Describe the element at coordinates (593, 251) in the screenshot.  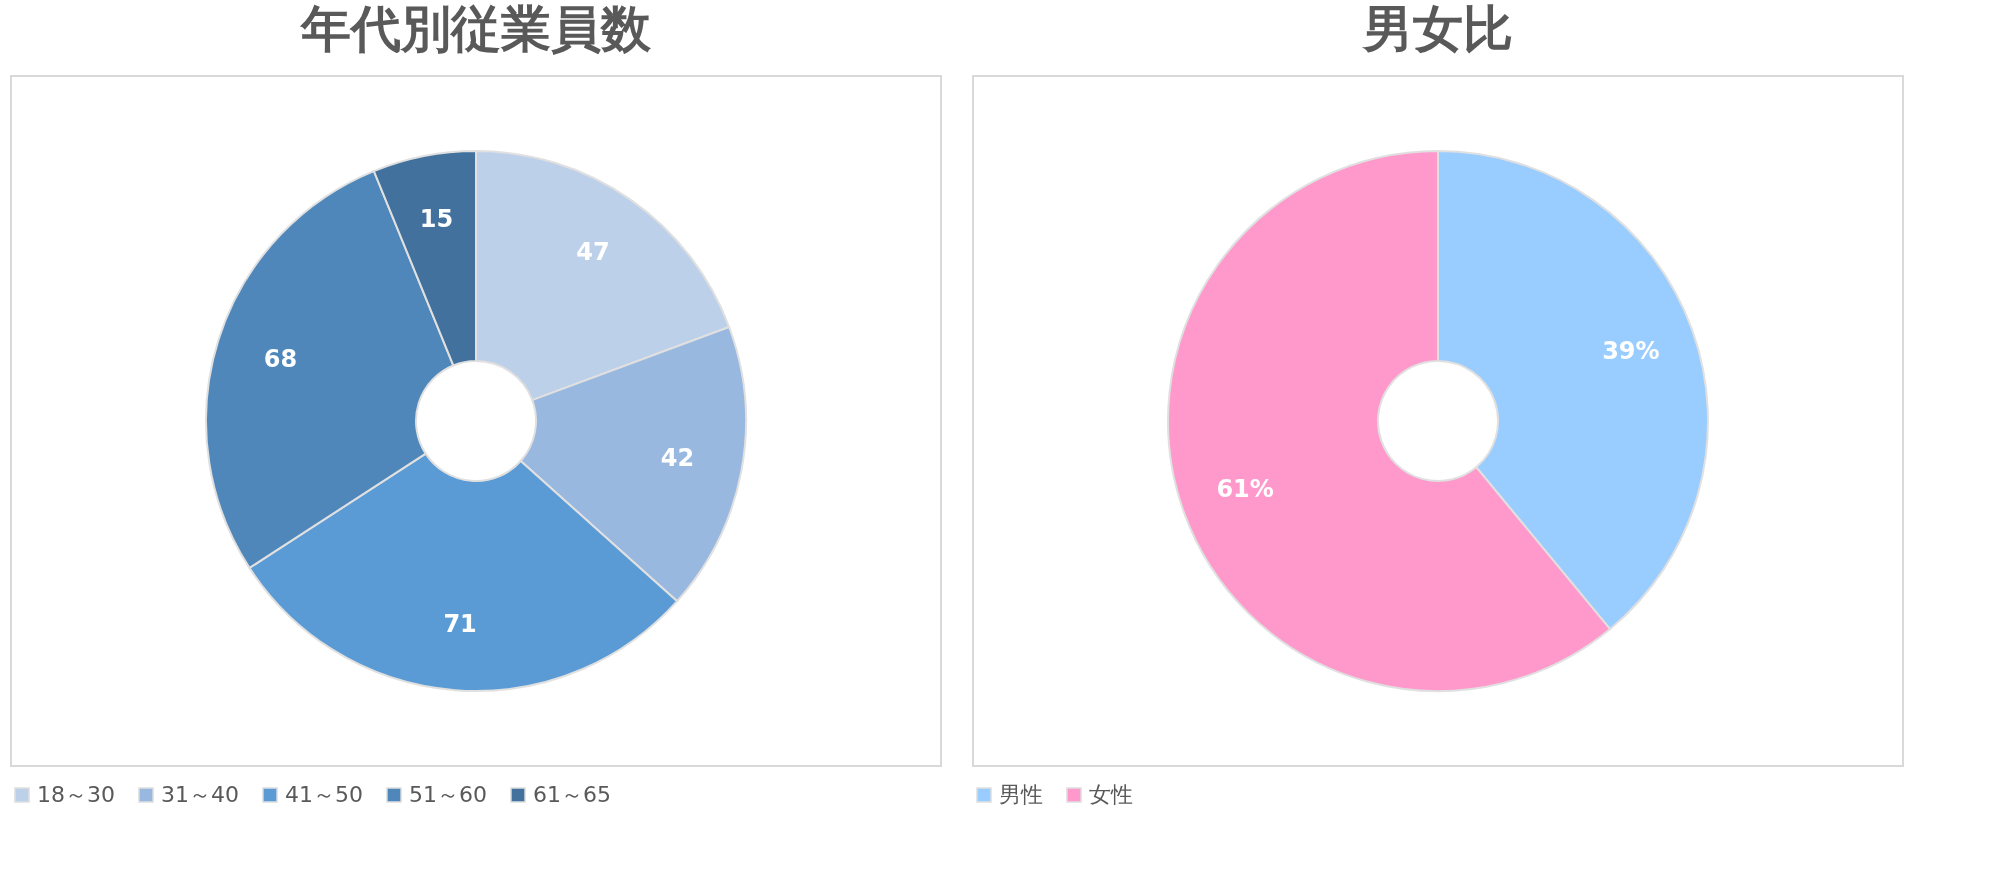
I see `data-label: 47` at that location.